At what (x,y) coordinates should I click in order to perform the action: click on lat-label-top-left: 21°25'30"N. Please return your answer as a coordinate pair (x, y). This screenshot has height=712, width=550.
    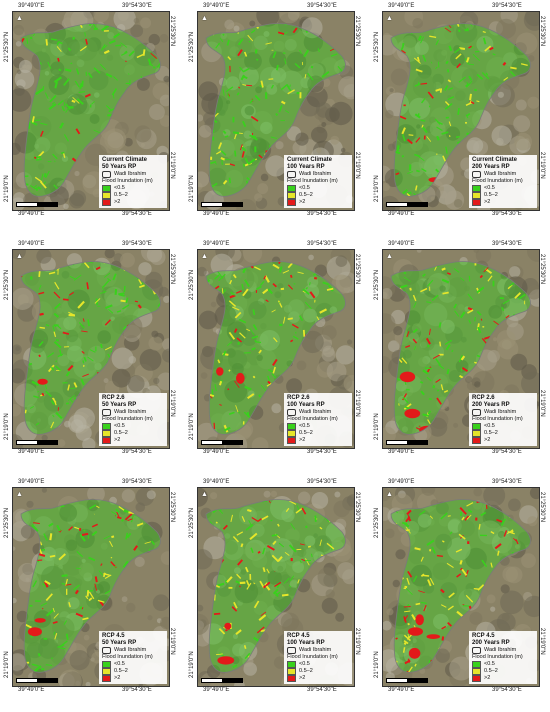
    Looking at the image, I should click on (192, 284).